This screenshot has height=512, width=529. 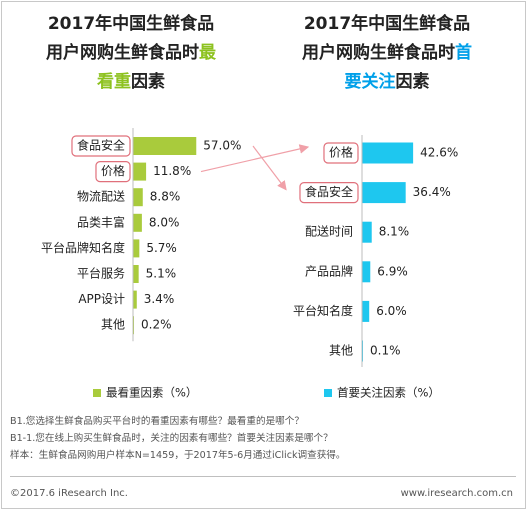 What do you see at coordinates (159, 299) in the screenshot?
I see `left-value-label-7: 3.4%` at bounding box center [159, 299].